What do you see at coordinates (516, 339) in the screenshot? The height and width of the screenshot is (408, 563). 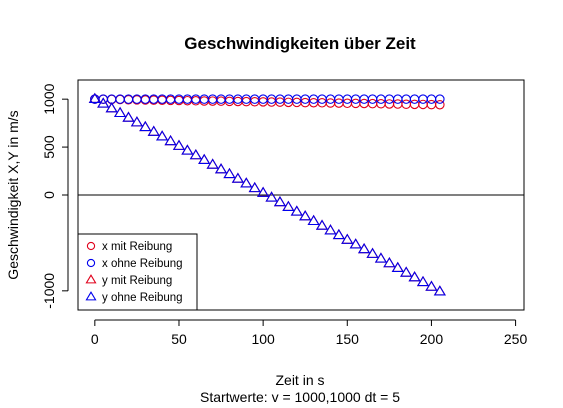 I see `x-tick-label: 250` at bounding box center [516, 339].